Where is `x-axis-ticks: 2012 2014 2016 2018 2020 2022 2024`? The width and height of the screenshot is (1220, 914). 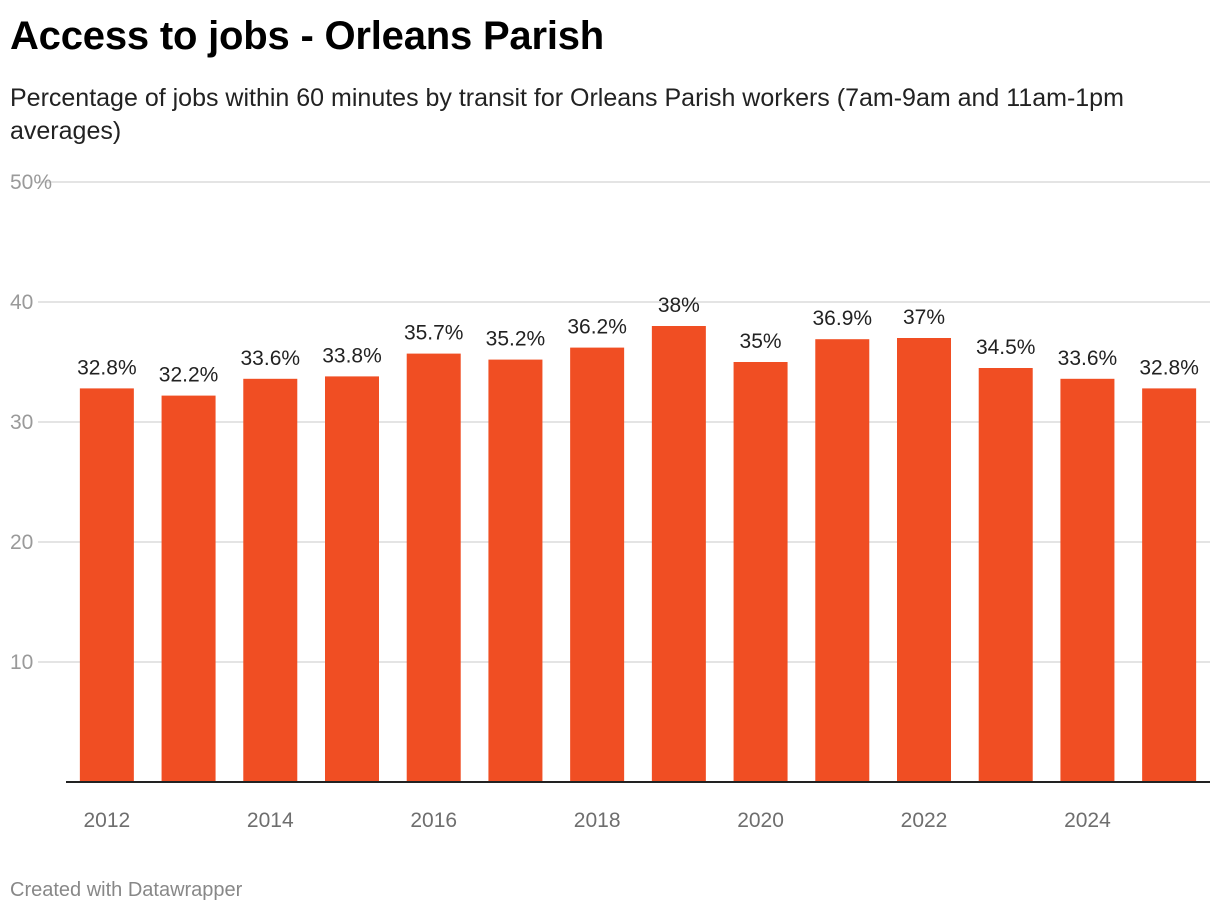
x-axis-ticks: 2012 2014 2016 2018 2020 2022 2024 is located at coordinates (597, 820).